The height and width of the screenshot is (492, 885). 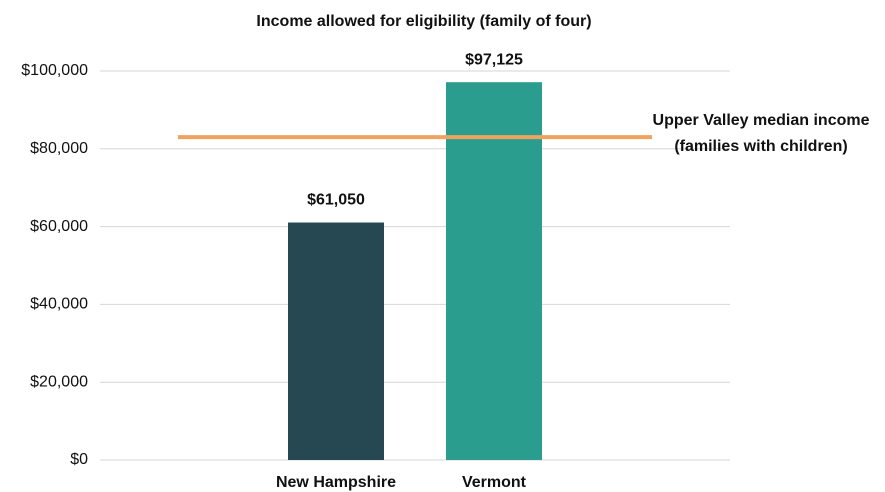 What do you see at coordinates (59, 226) in the screenshot?
I see `y-tick-label: $60,000` at bounding box center [59, 226].